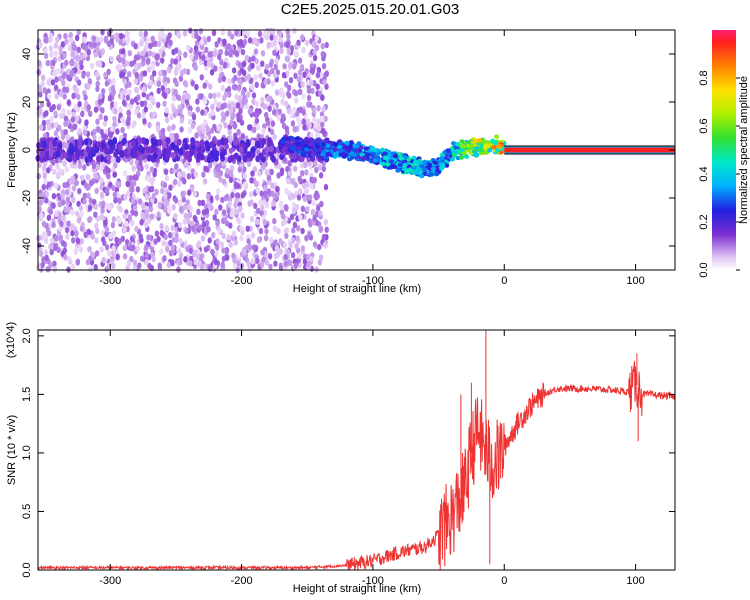 The height and width of the screenshot is (600, 750). I want to click on x-tick-label: -200, so click(242, 281).